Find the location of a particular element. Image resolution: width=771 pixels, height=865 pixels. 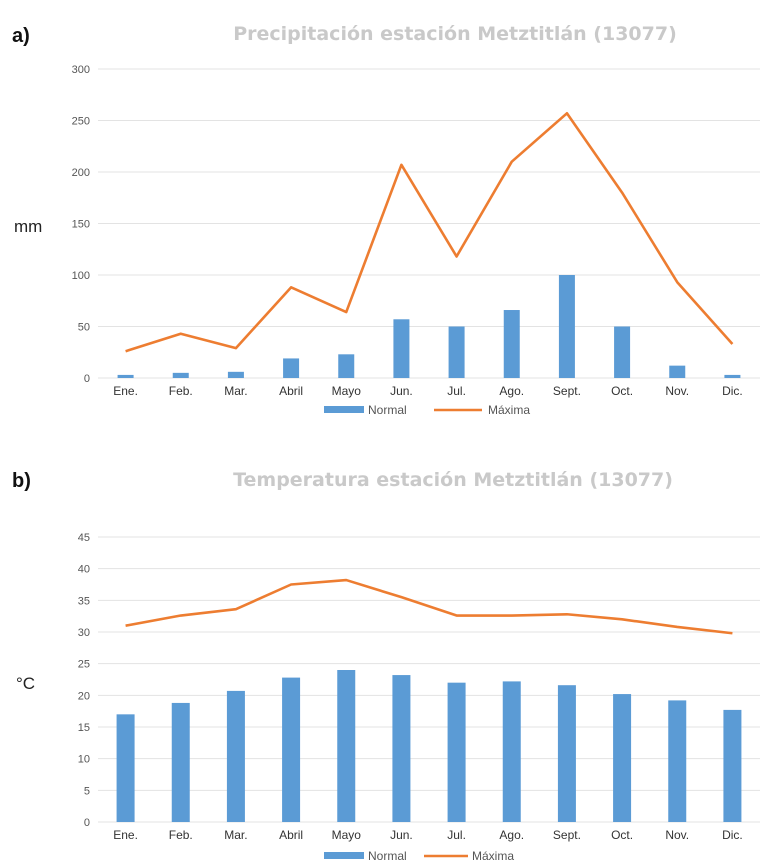

y-tick-label: 100 is located at coordinates (81, 276).